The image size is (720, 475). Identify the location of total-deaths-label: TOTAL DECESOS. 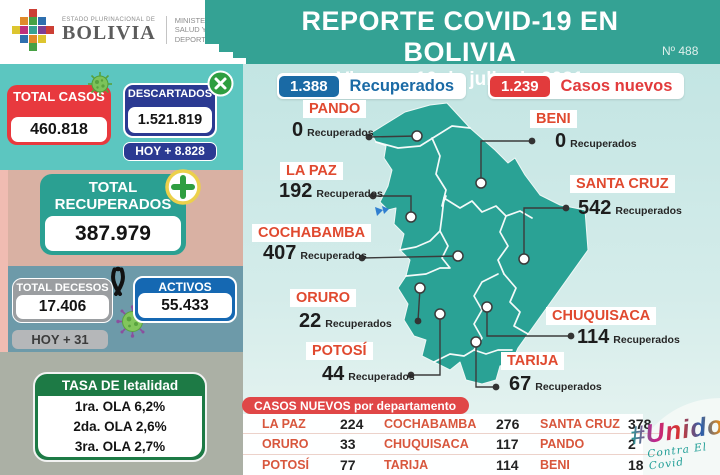
(62, 288).